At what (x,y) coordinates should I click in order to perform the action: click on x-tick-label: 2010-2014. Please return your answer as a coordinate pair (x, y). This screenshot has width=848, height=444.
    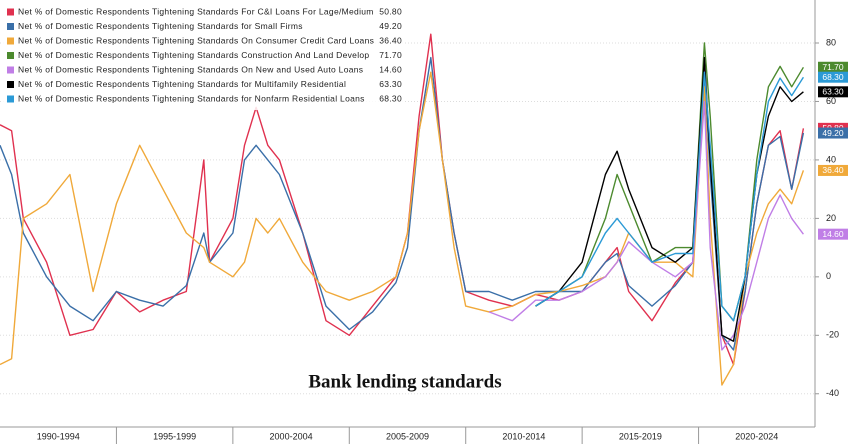
    Looking at the image, I should click on (523, 436).